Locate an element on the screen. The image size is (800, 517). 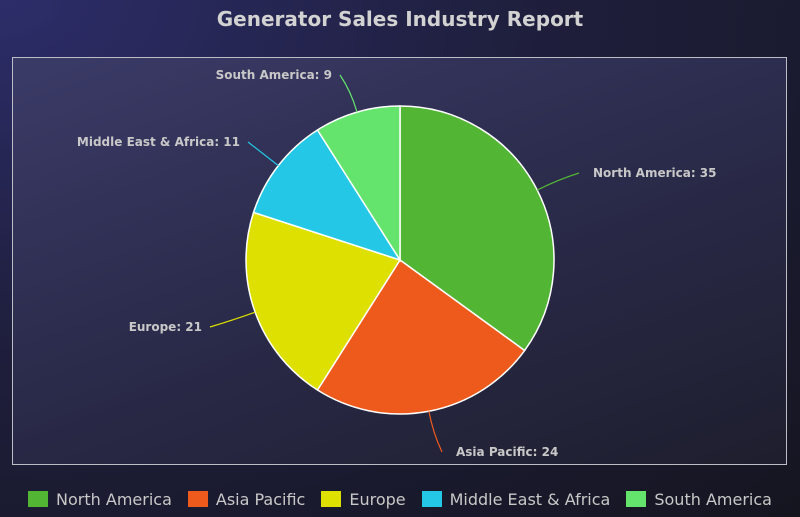
slice-label: Europe: 21 is located at coordinates (165, 327).